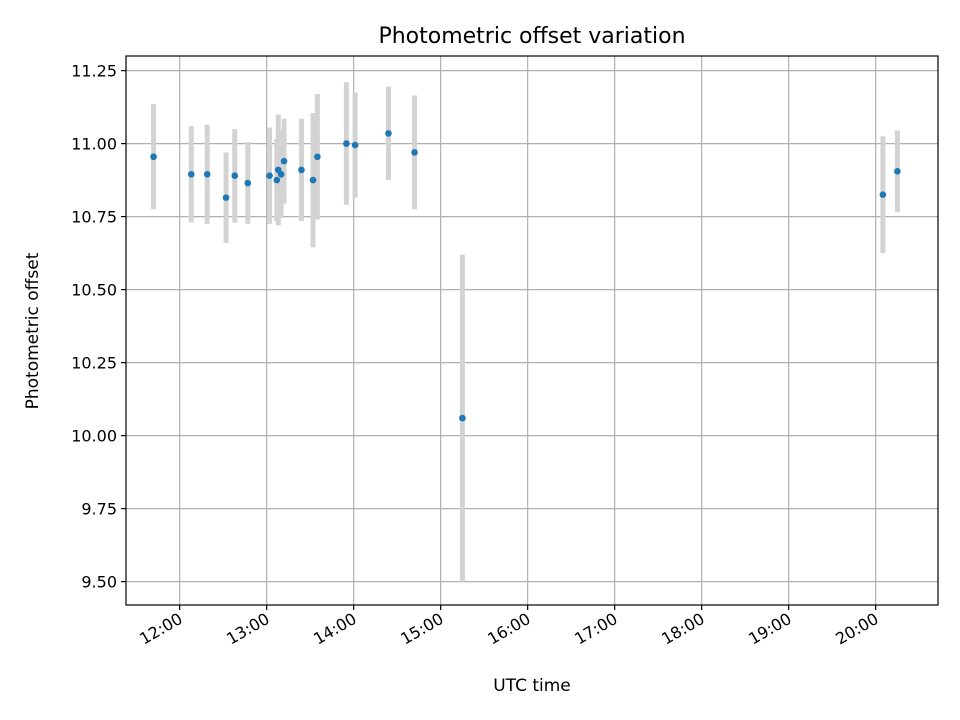  I want to click on y-tick-label: 10.50, so click(94, 290).